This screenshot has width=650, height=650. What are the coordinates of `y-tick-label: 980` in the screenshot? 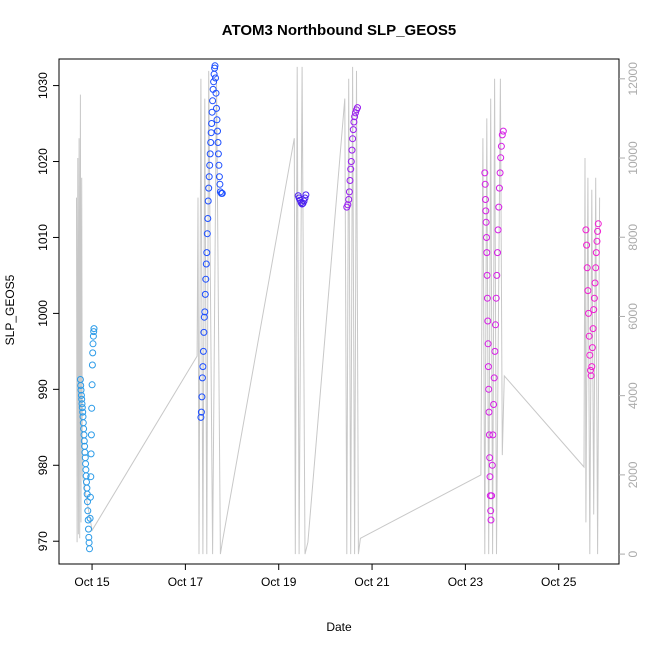 It's located at (43, 465).